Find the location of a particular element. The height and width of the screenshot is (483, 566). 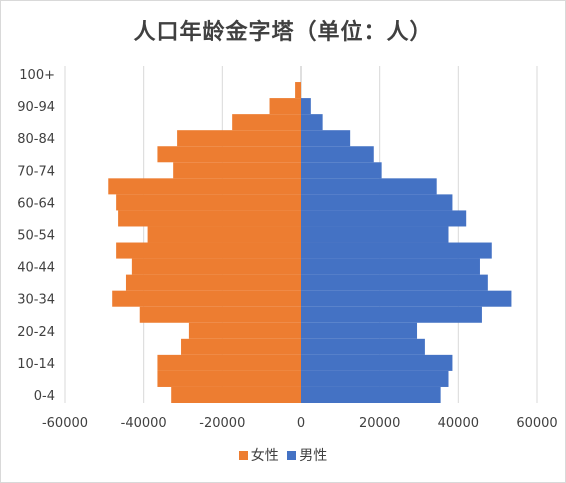

legend-item-female: 女性 is located at coordinates (258, 455).